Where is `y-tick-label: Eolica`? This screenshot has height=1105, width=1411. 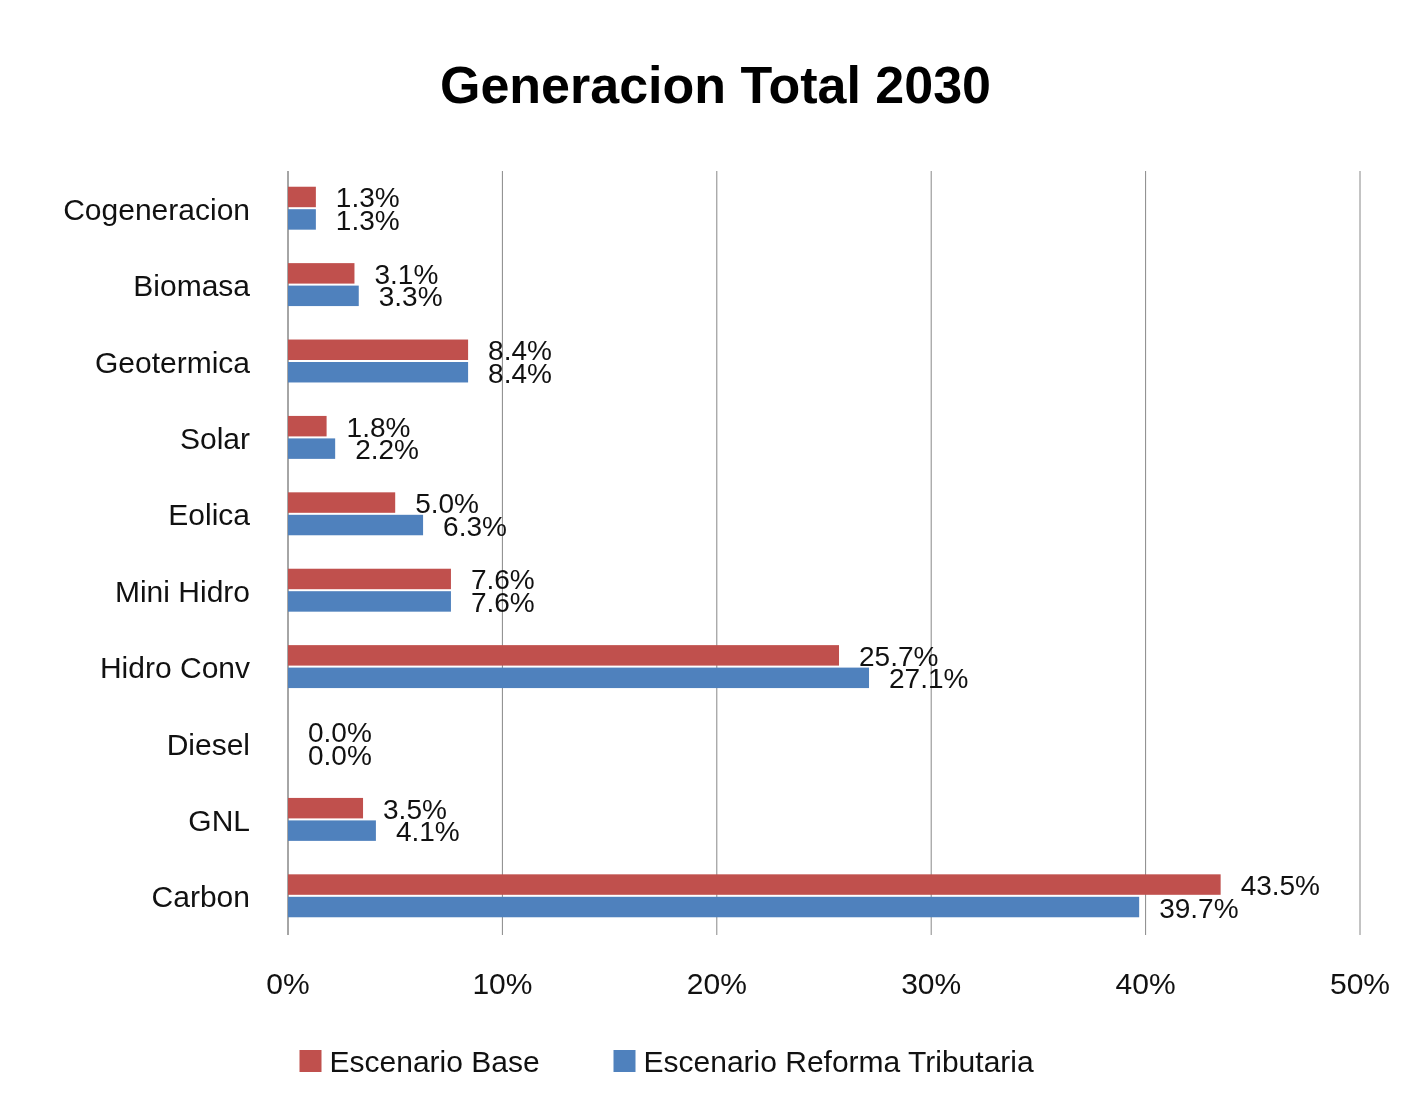
y-tick-label: Eolica is located at coordinates (209, 515).